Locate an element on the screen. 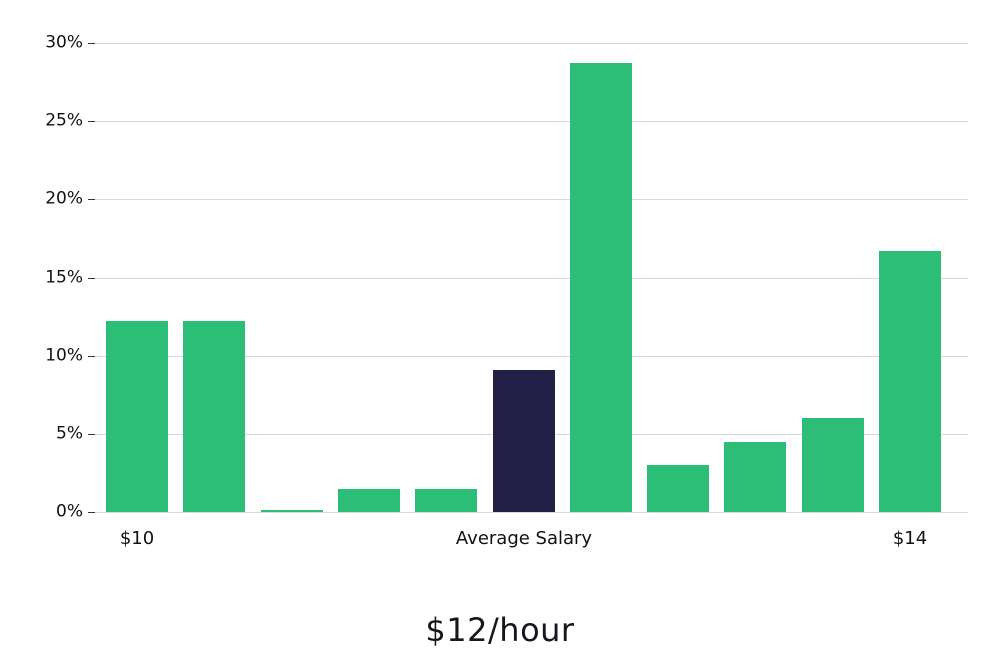  x-axis-label: Average Salary is located at coordinates (524, 538).